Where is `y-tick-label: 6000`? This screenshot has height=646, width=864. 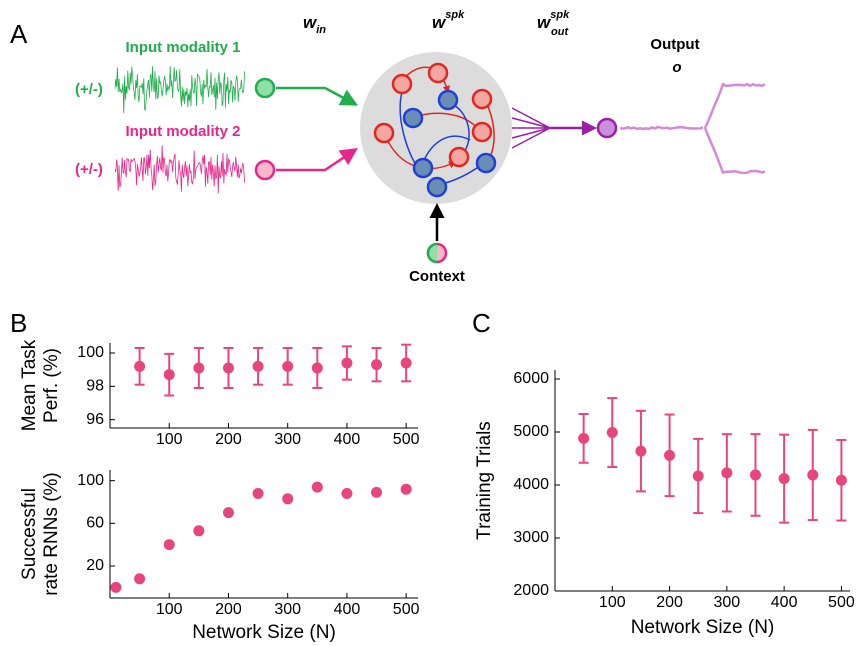 y-tick-label: 6000 is located at coordinates (531, 378).